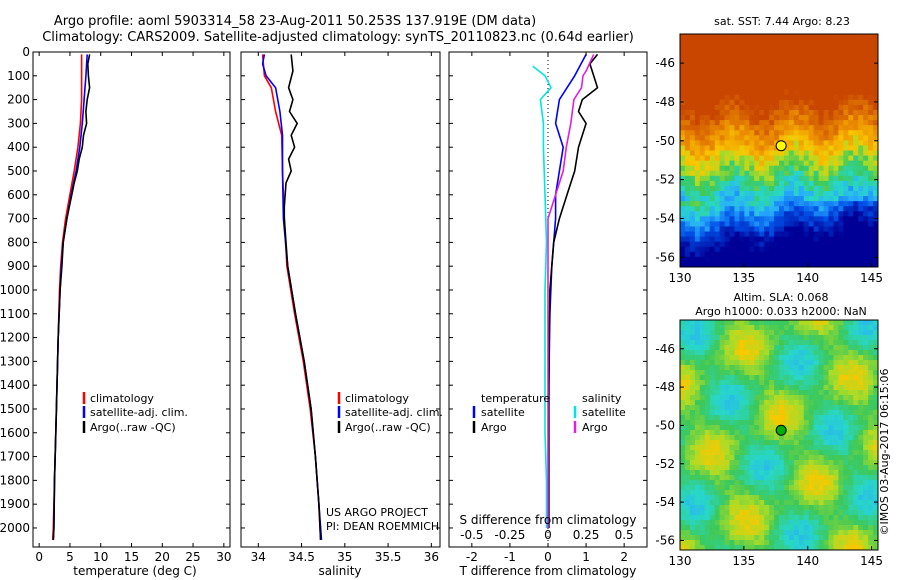 The image size is (900, 580). What do you see at coordinates (301, 557) in the screenshot?
I see `x-tick-label: 34.5` at bounding box center [301, 557].